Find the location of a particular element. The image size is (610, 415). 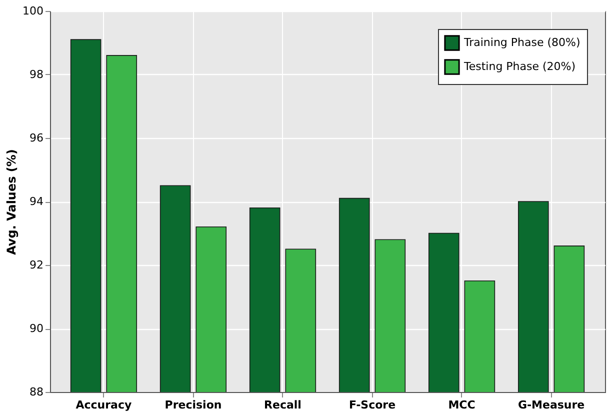

x-tick-label: Precision is located at coordinates (193, 405).